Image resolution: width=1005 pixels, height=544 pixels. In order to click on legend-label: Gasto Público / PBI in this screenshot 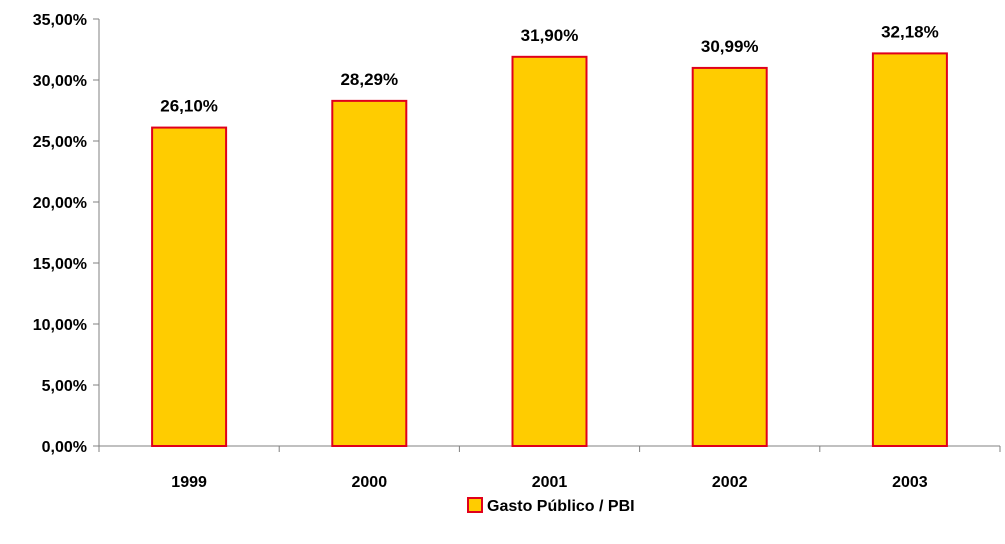, I will do `click(561, 506)`.